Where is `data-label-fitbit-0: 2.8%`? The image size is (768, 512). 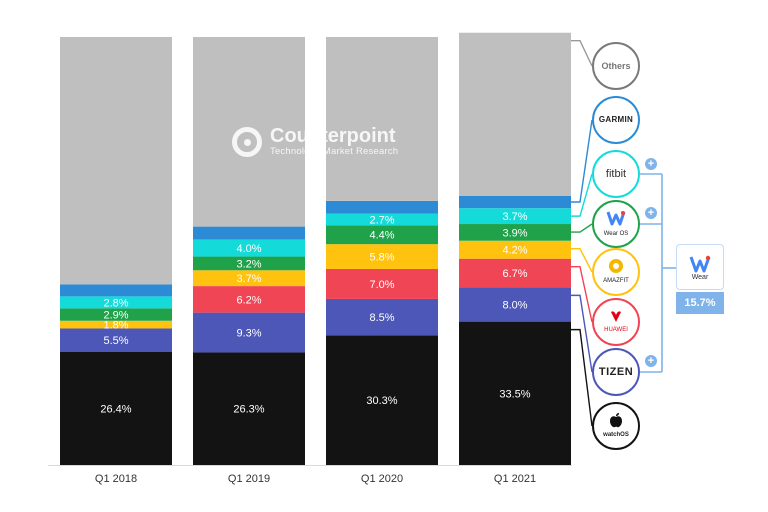 data-label-fitbit-0: 2.8% is located at coordinates (115, 303).